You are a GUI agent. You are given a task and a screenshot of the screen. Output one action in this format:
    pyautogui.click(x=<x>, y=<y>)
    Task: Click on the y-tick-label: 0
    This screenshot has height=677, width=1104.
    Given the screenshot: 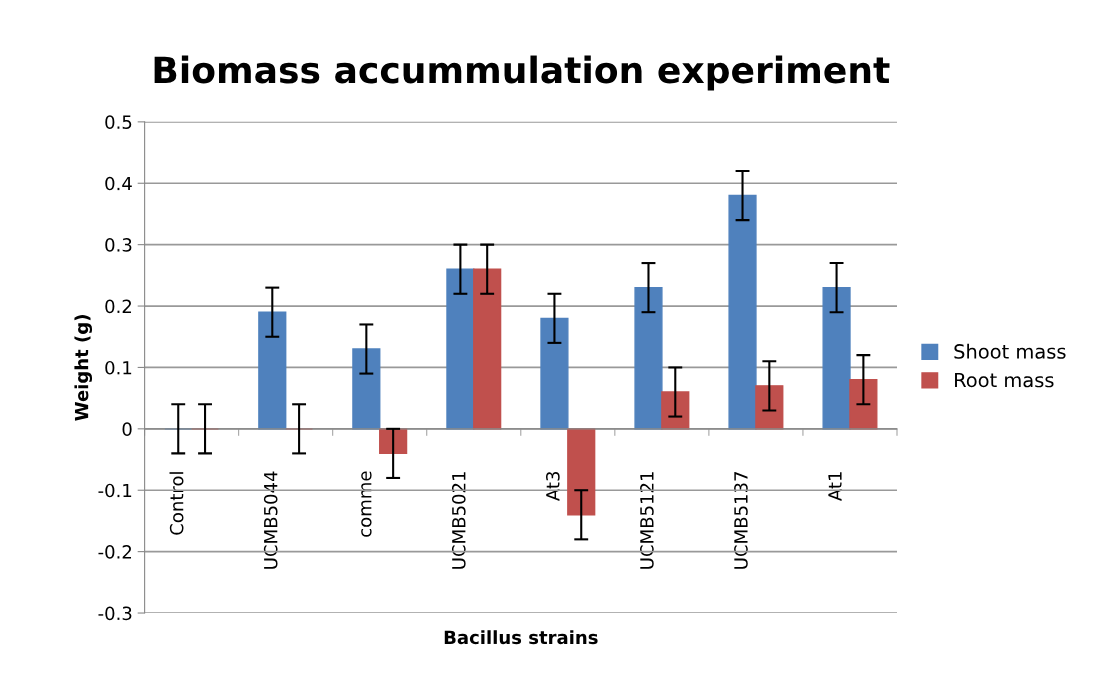 What is the action you would take?
    pyautogui.click(x=127, y=429)
    